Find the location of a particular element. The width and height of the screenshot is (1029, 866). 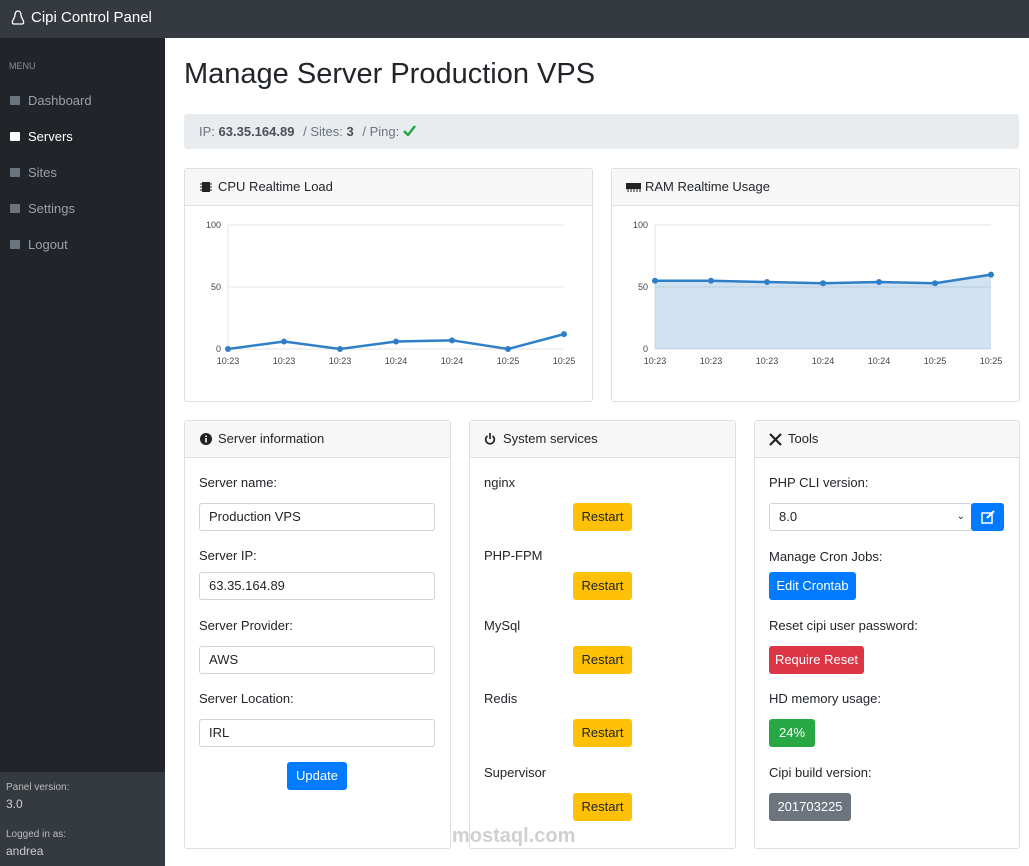

menu-item: Sites is located at coordinates (42, 172).